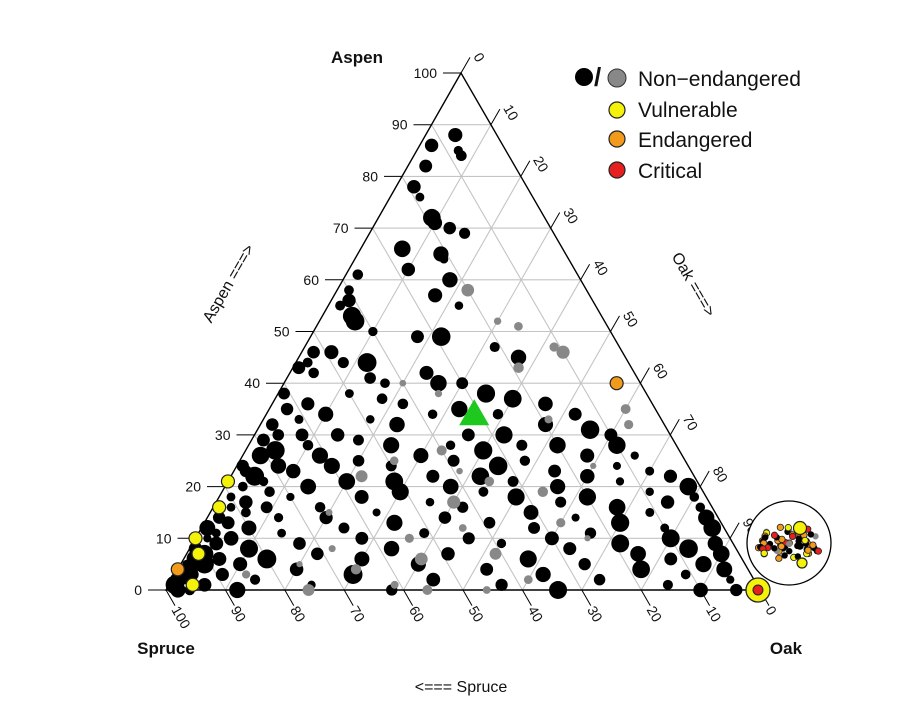 The image size is (905, 705). I want to click on tick-label-oak: 50, so click(631, 319).